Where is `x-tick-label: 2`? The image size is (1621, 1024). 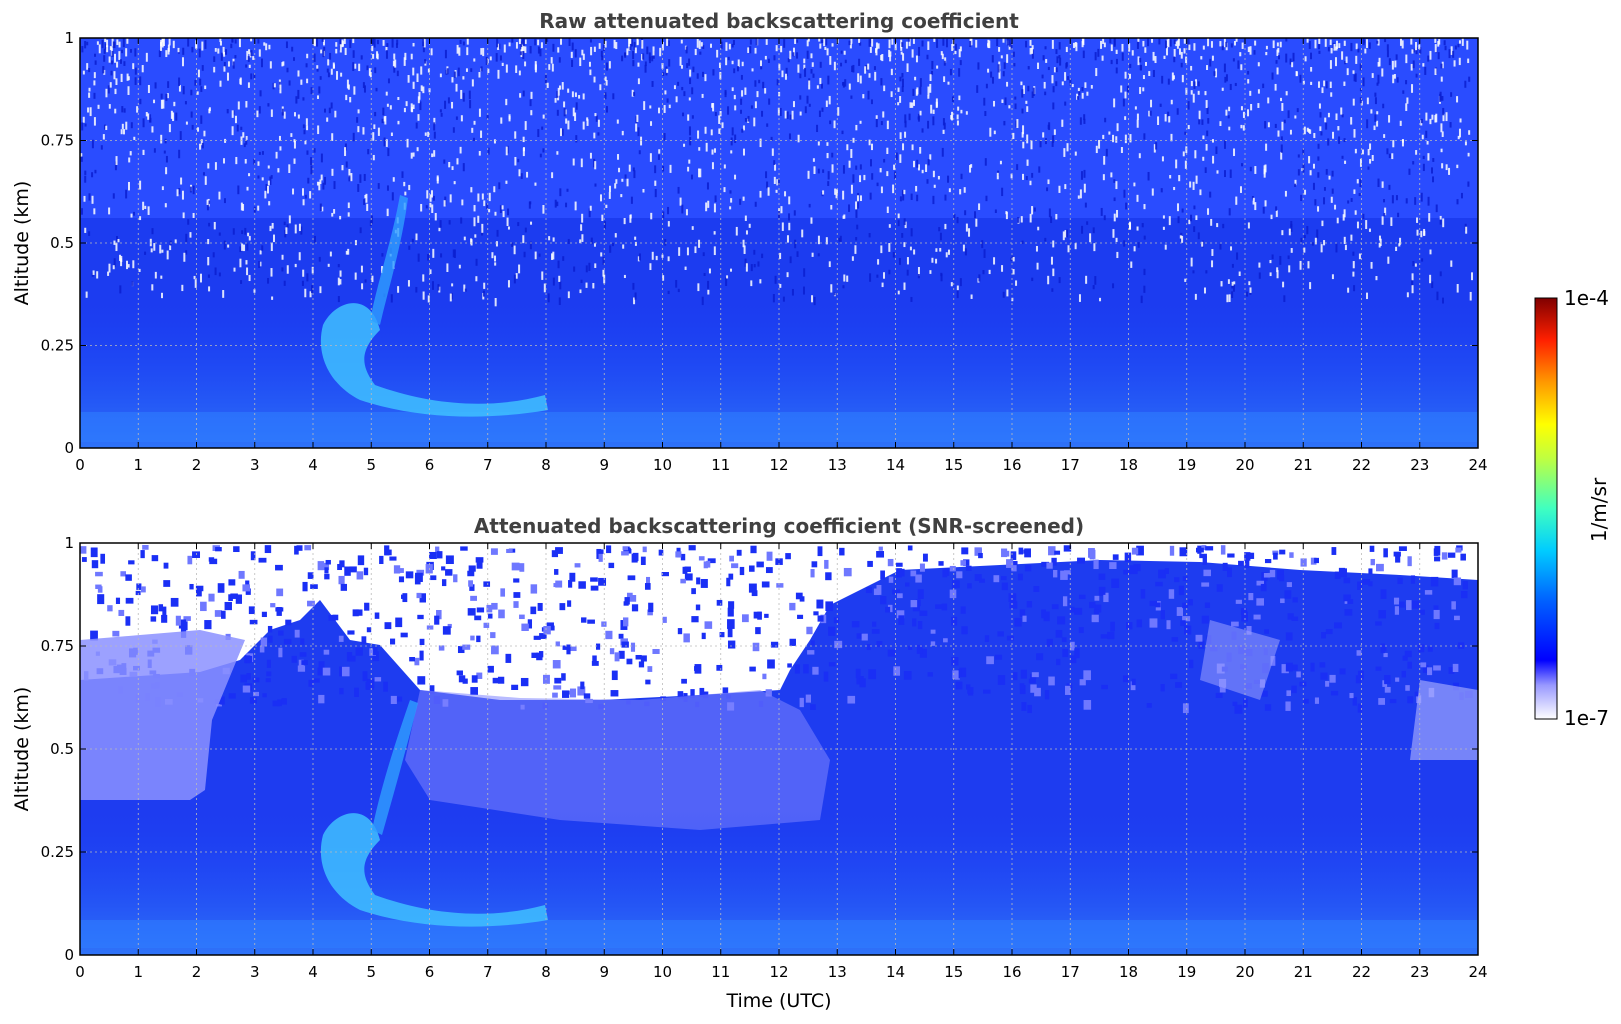 x-tick-label: 2 is located at coordinates (197, 972).